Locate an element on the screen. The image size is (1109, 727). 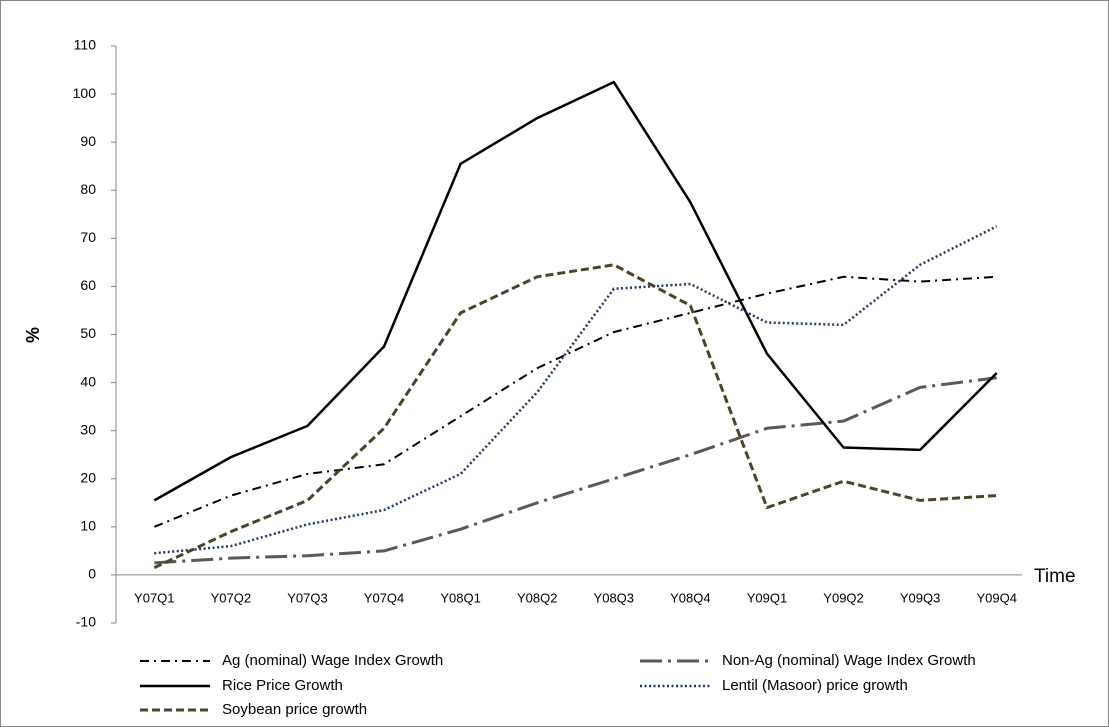
legend-label: Rice Price Growth is located at coordinates (282, 685).